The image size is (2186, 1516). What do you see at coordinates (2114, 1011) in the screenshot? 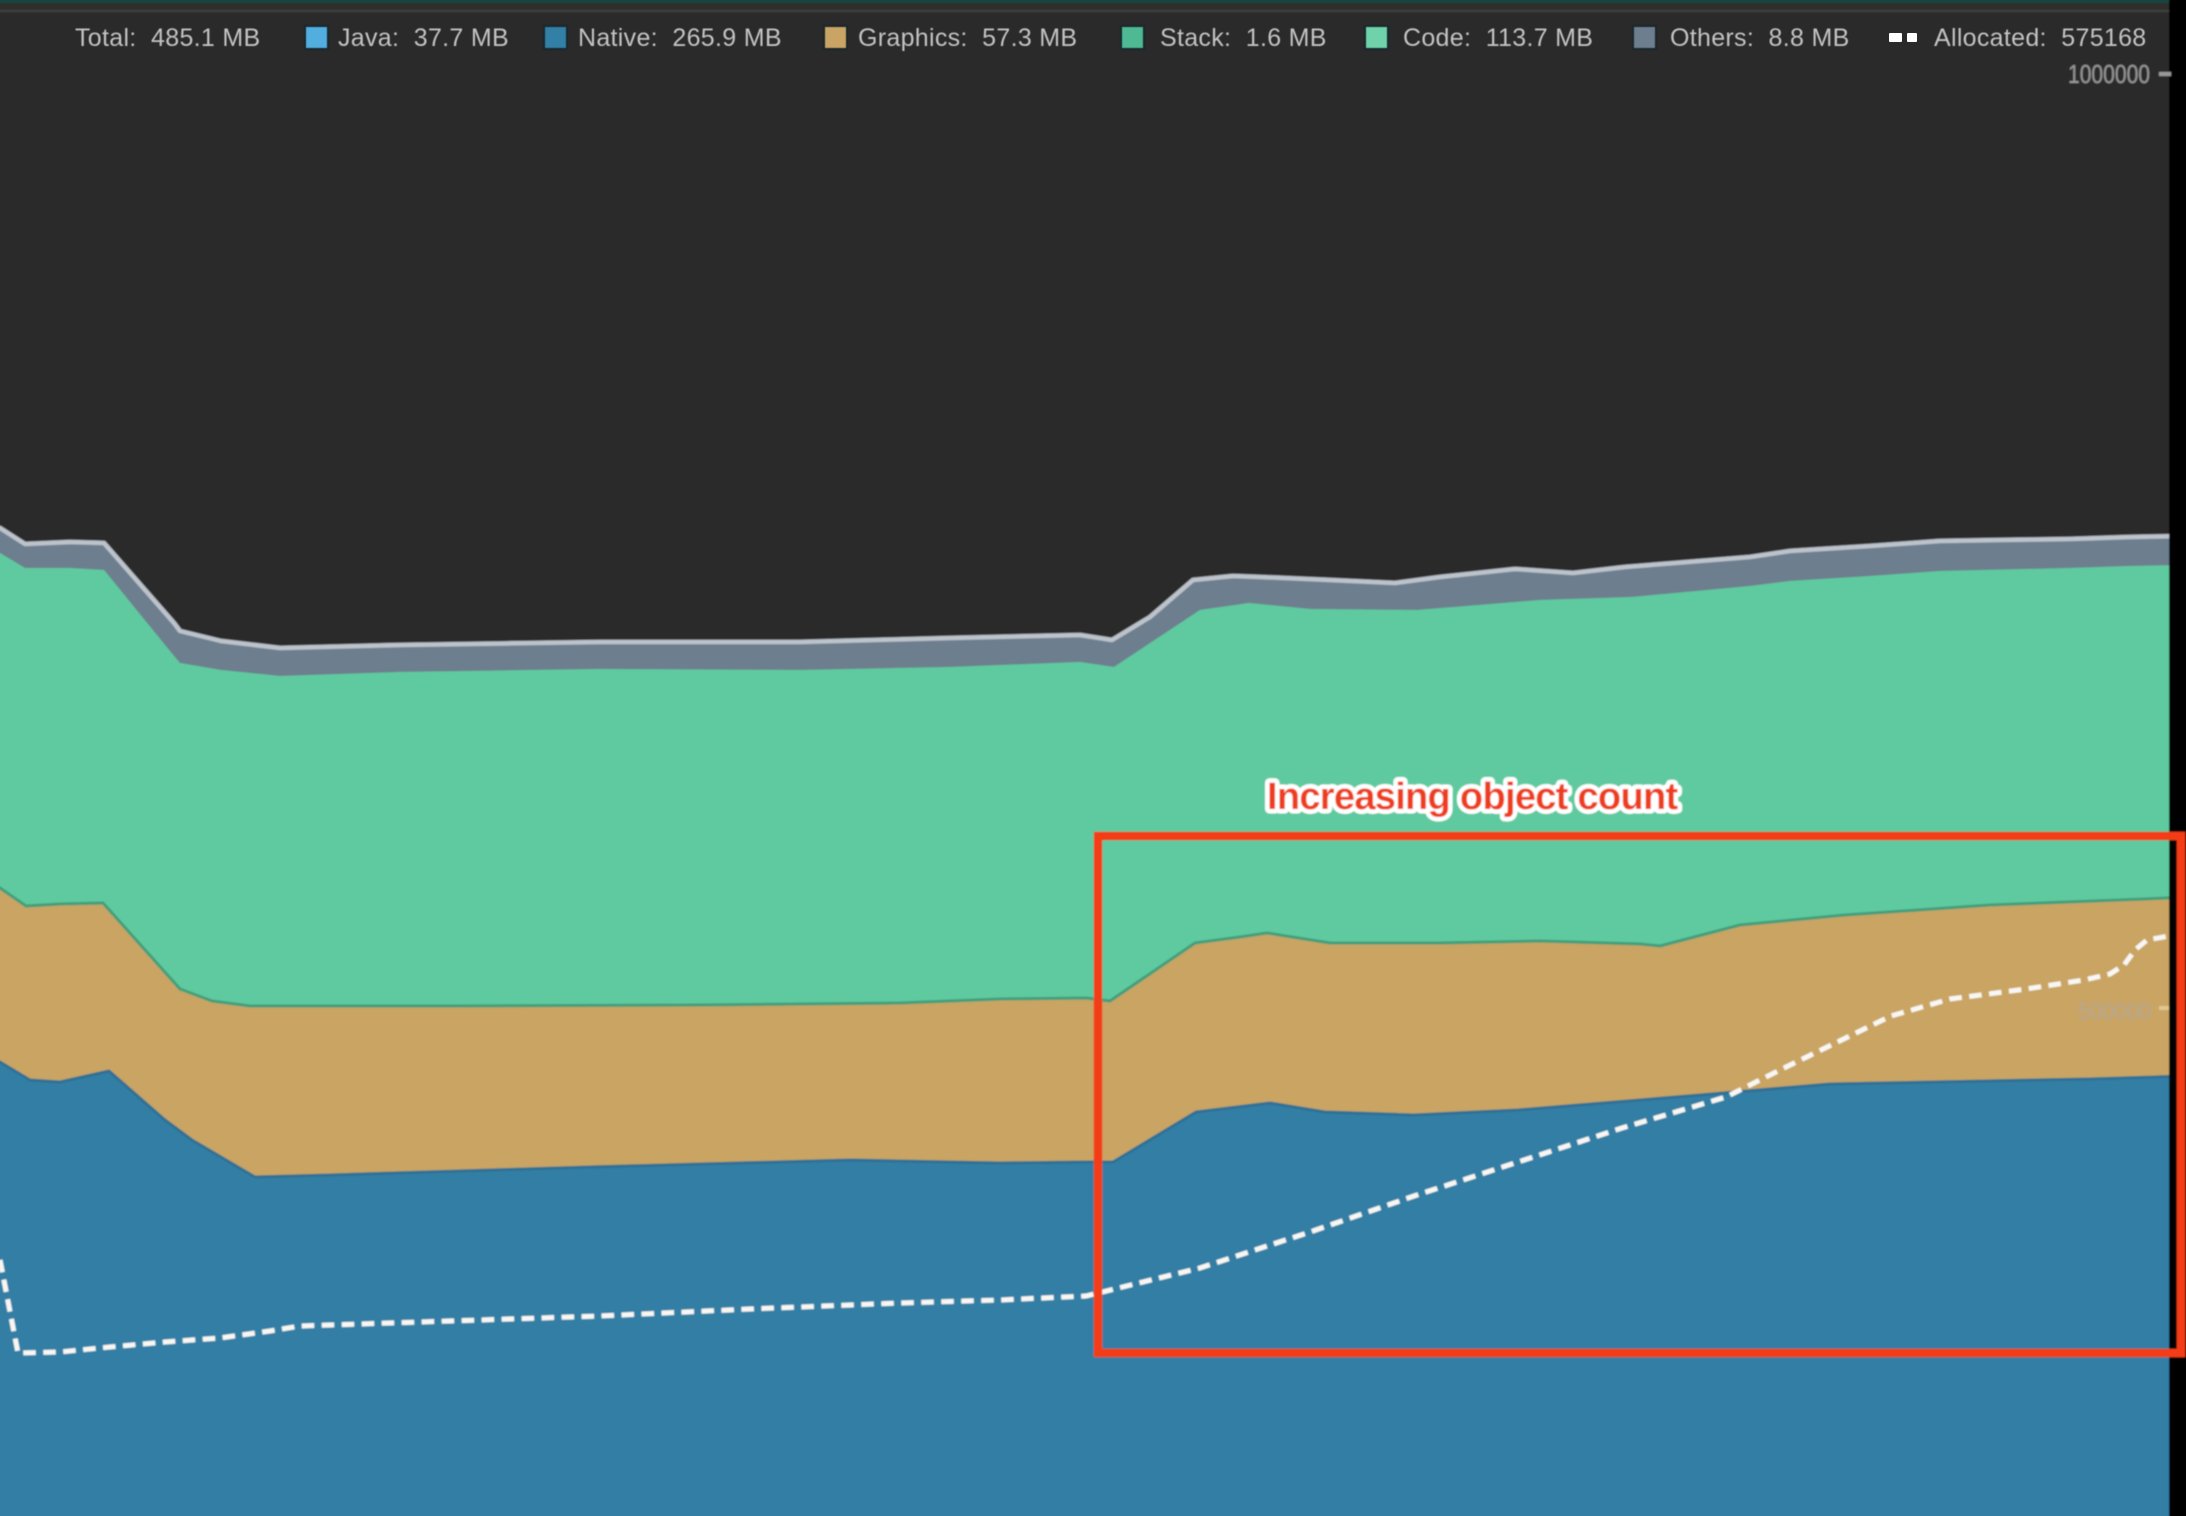
I see `svg-text: 500000` at bounding box center [2114, 1011].